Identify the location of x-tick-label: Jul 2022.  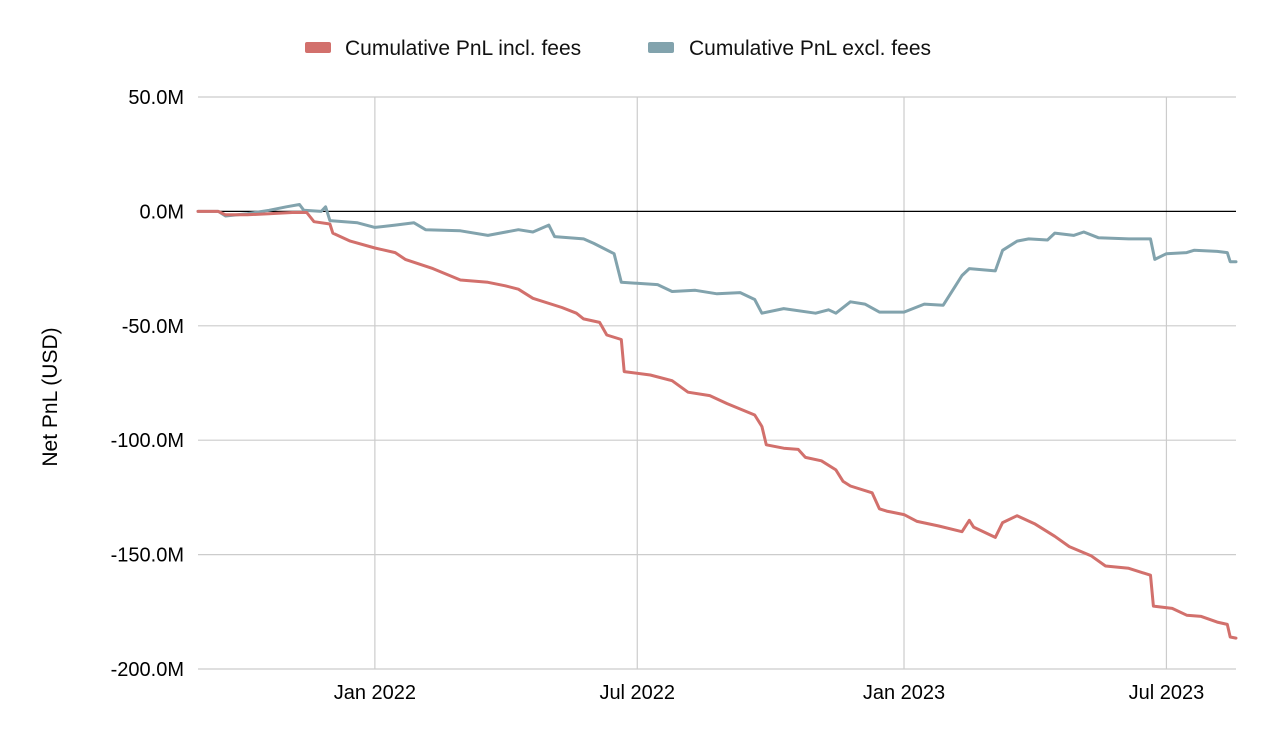
(637, 693).